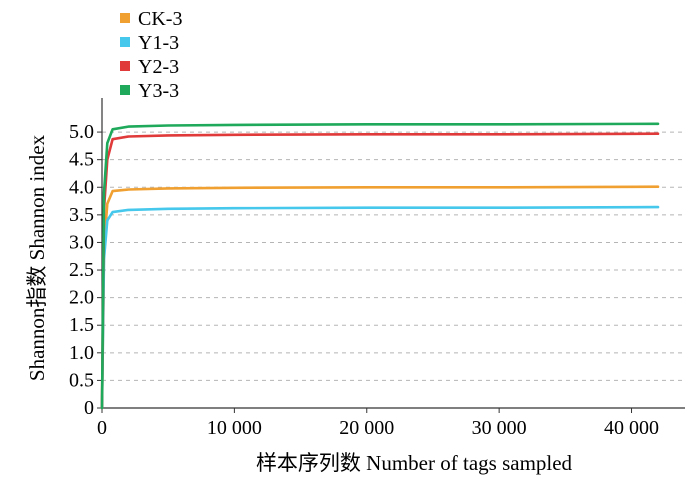  What do you see at coordinates (81, 160) in the screenshot?
I see `y-tick-label: 4.5` at bounding box center [81, 160].